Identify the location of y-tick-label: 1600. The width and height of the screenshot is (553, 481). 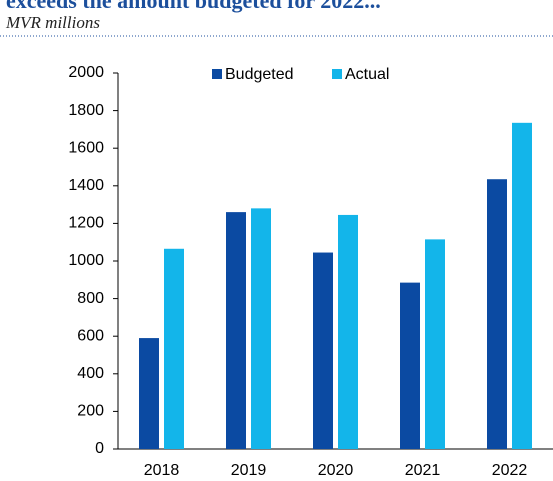
(86, 147).